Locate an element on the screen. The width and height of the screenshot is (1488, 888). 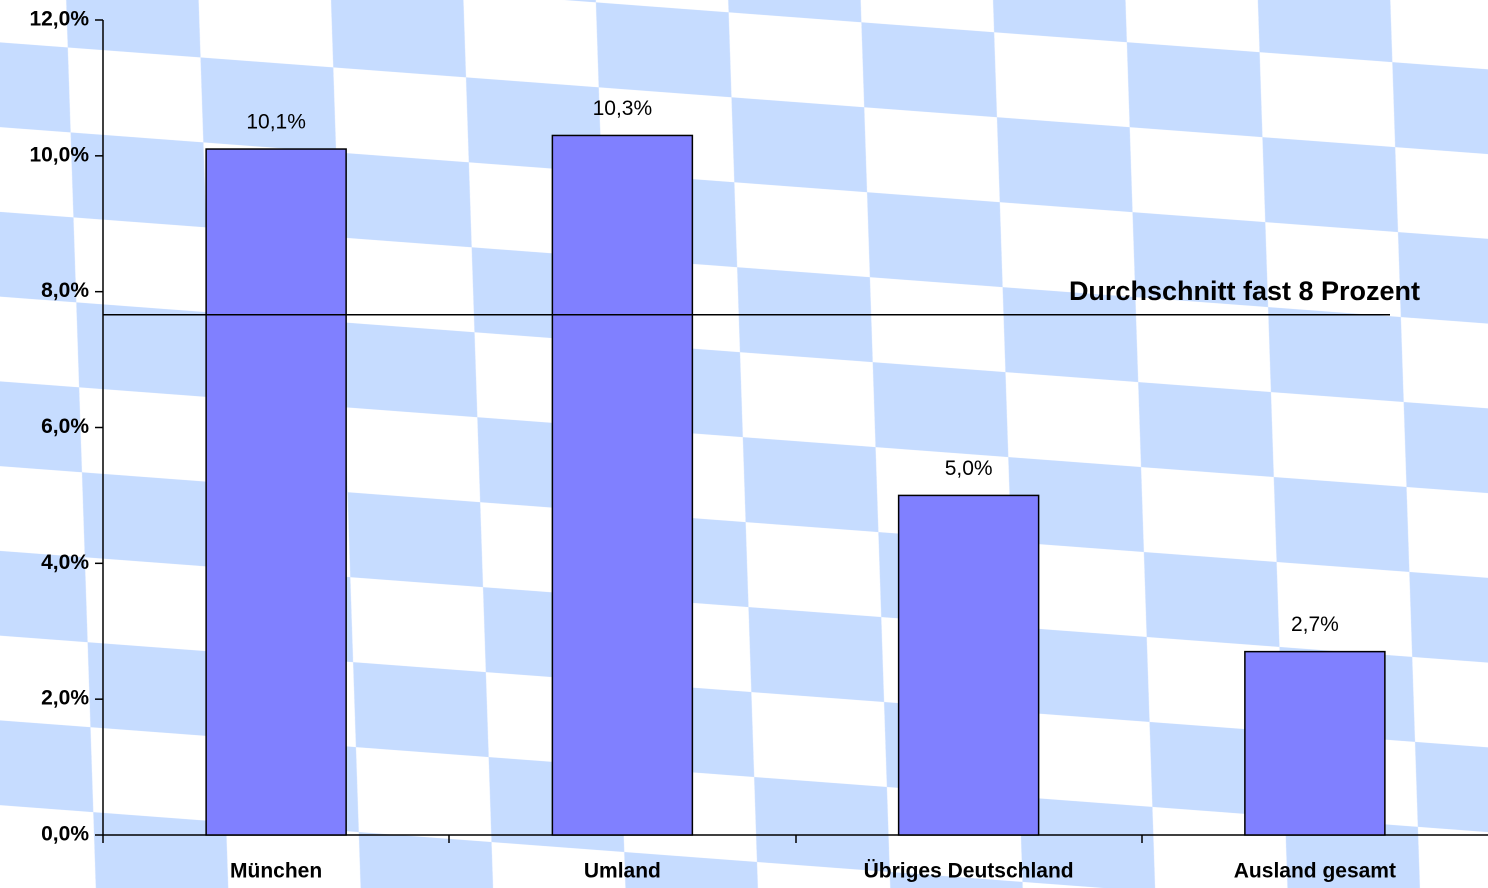
value-label: 2,7% is located at coordinates (1315, 624).